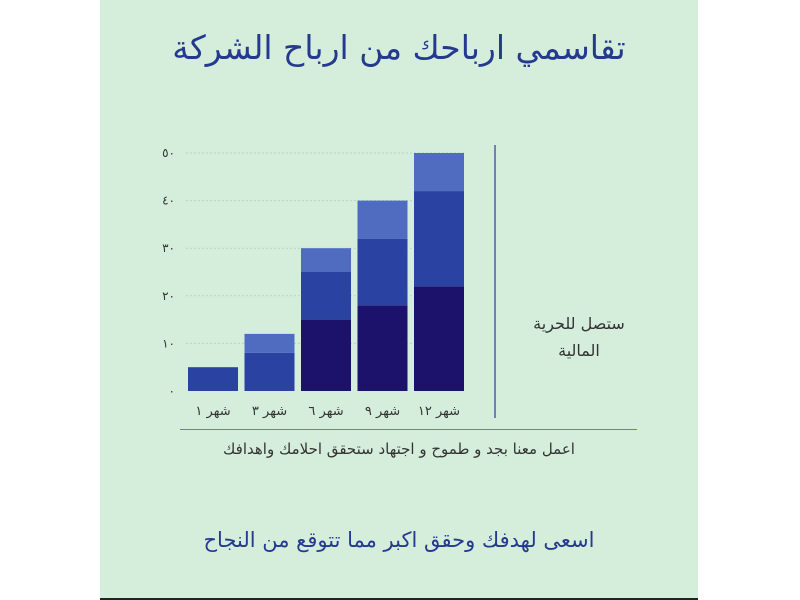  I want to click on x-tick-label: شهر ٩, so click(382, 411).